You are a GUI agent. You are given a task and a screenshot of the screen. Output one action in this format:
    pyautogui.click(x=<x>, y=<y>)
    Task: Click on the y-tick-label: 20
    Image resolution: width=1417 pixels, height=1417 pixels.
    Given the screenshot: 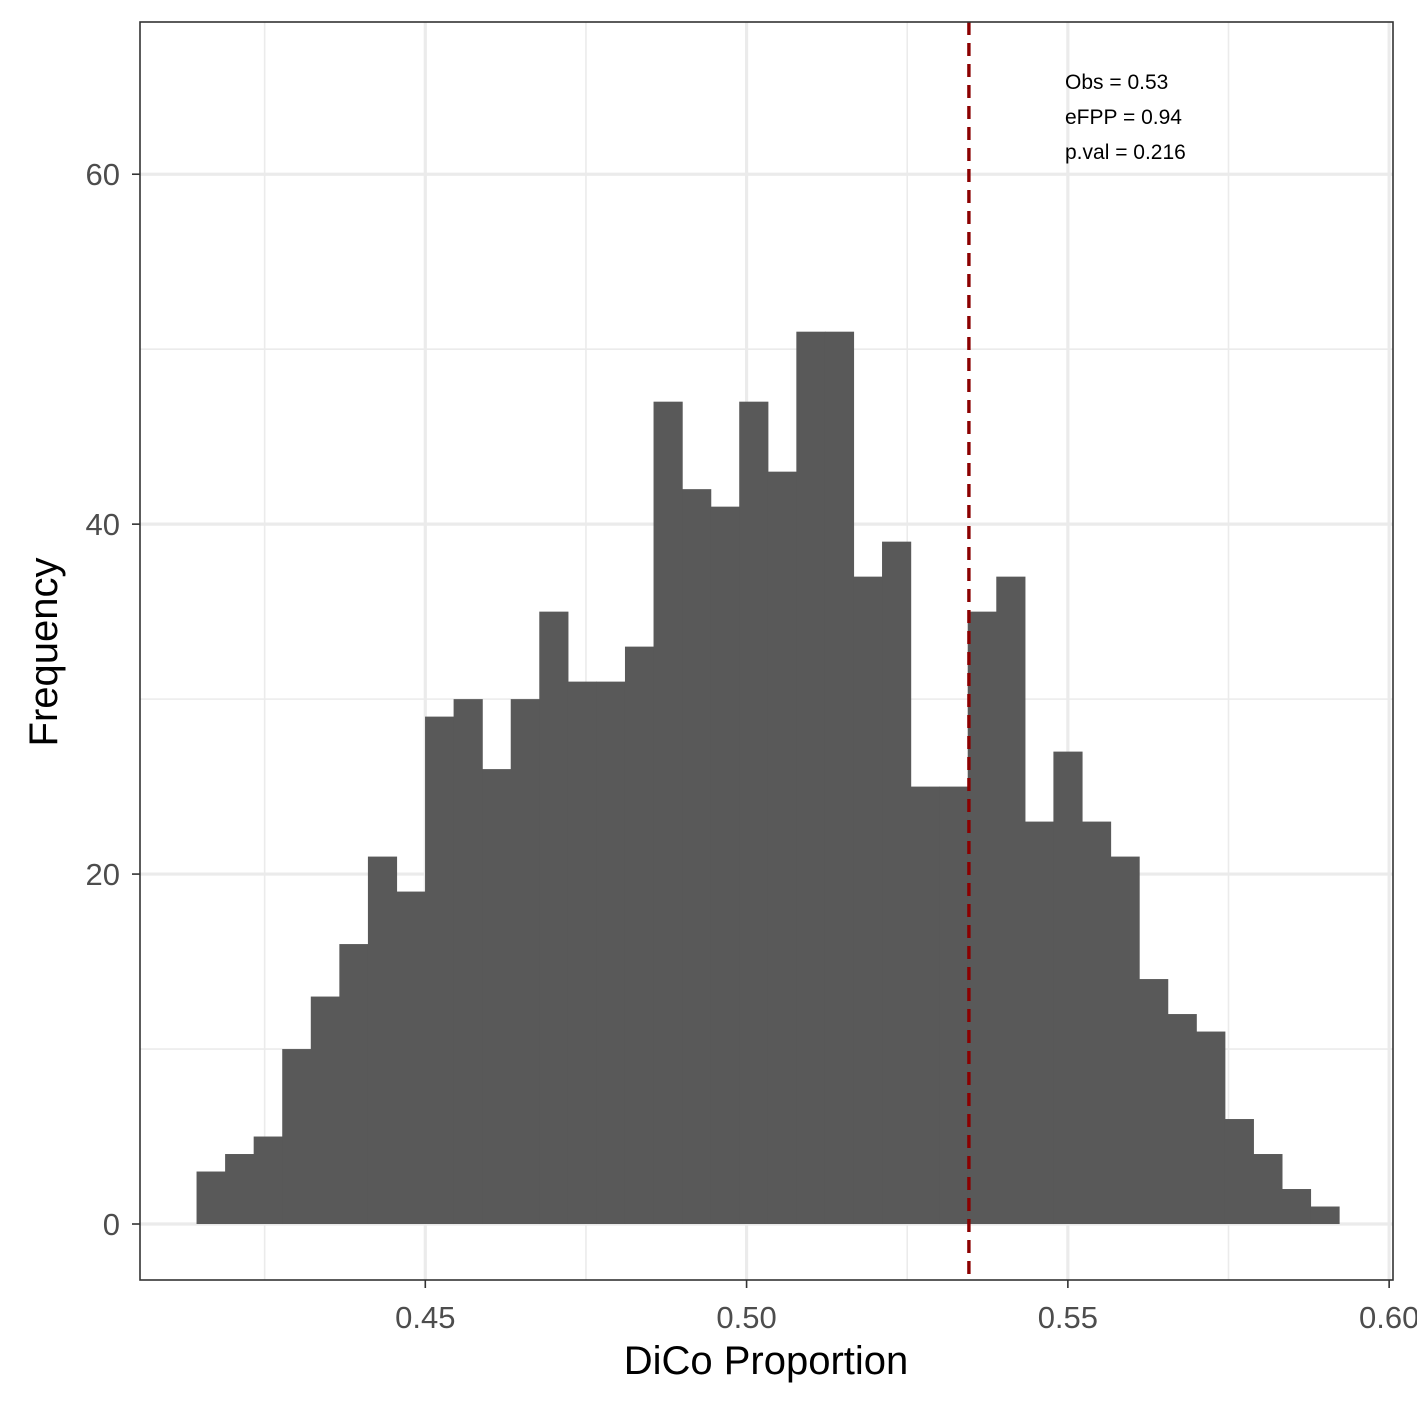 What is the action you would take?
    pyautogui.click(x=103, y=874)
    